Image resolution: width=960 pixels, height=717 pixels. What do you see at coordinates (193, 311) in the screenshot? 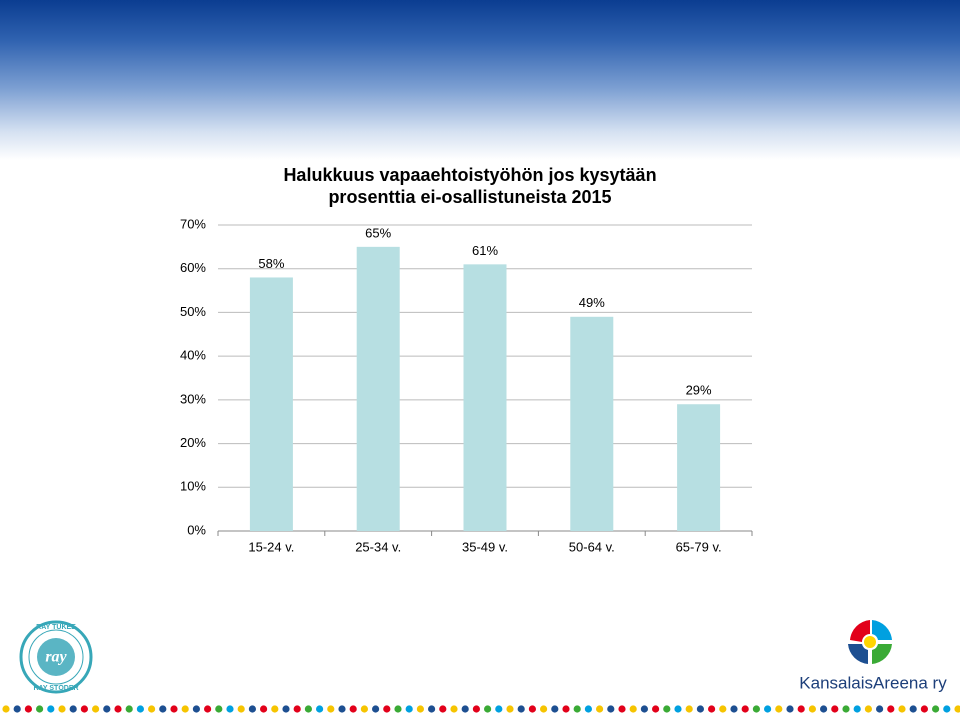
I see `y-tick-label: 50%` at bounding box center [193, 311].